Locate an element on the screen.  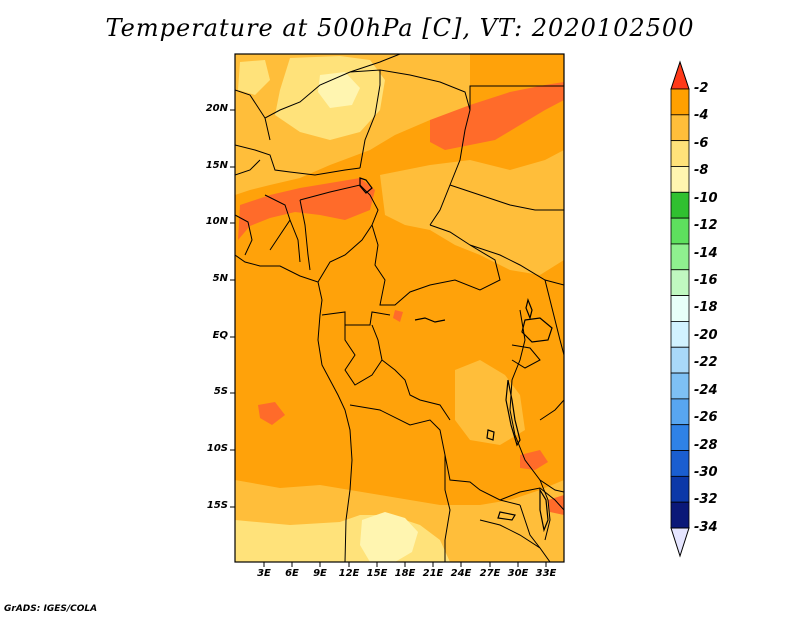
border-mozambique is located at coordinates (530, 526).